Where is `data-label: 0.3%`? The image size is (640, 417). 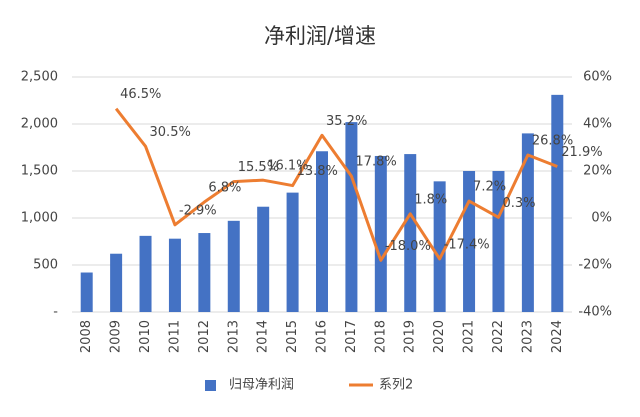
data-label: 0.3% is located at coordinates (518, 203).